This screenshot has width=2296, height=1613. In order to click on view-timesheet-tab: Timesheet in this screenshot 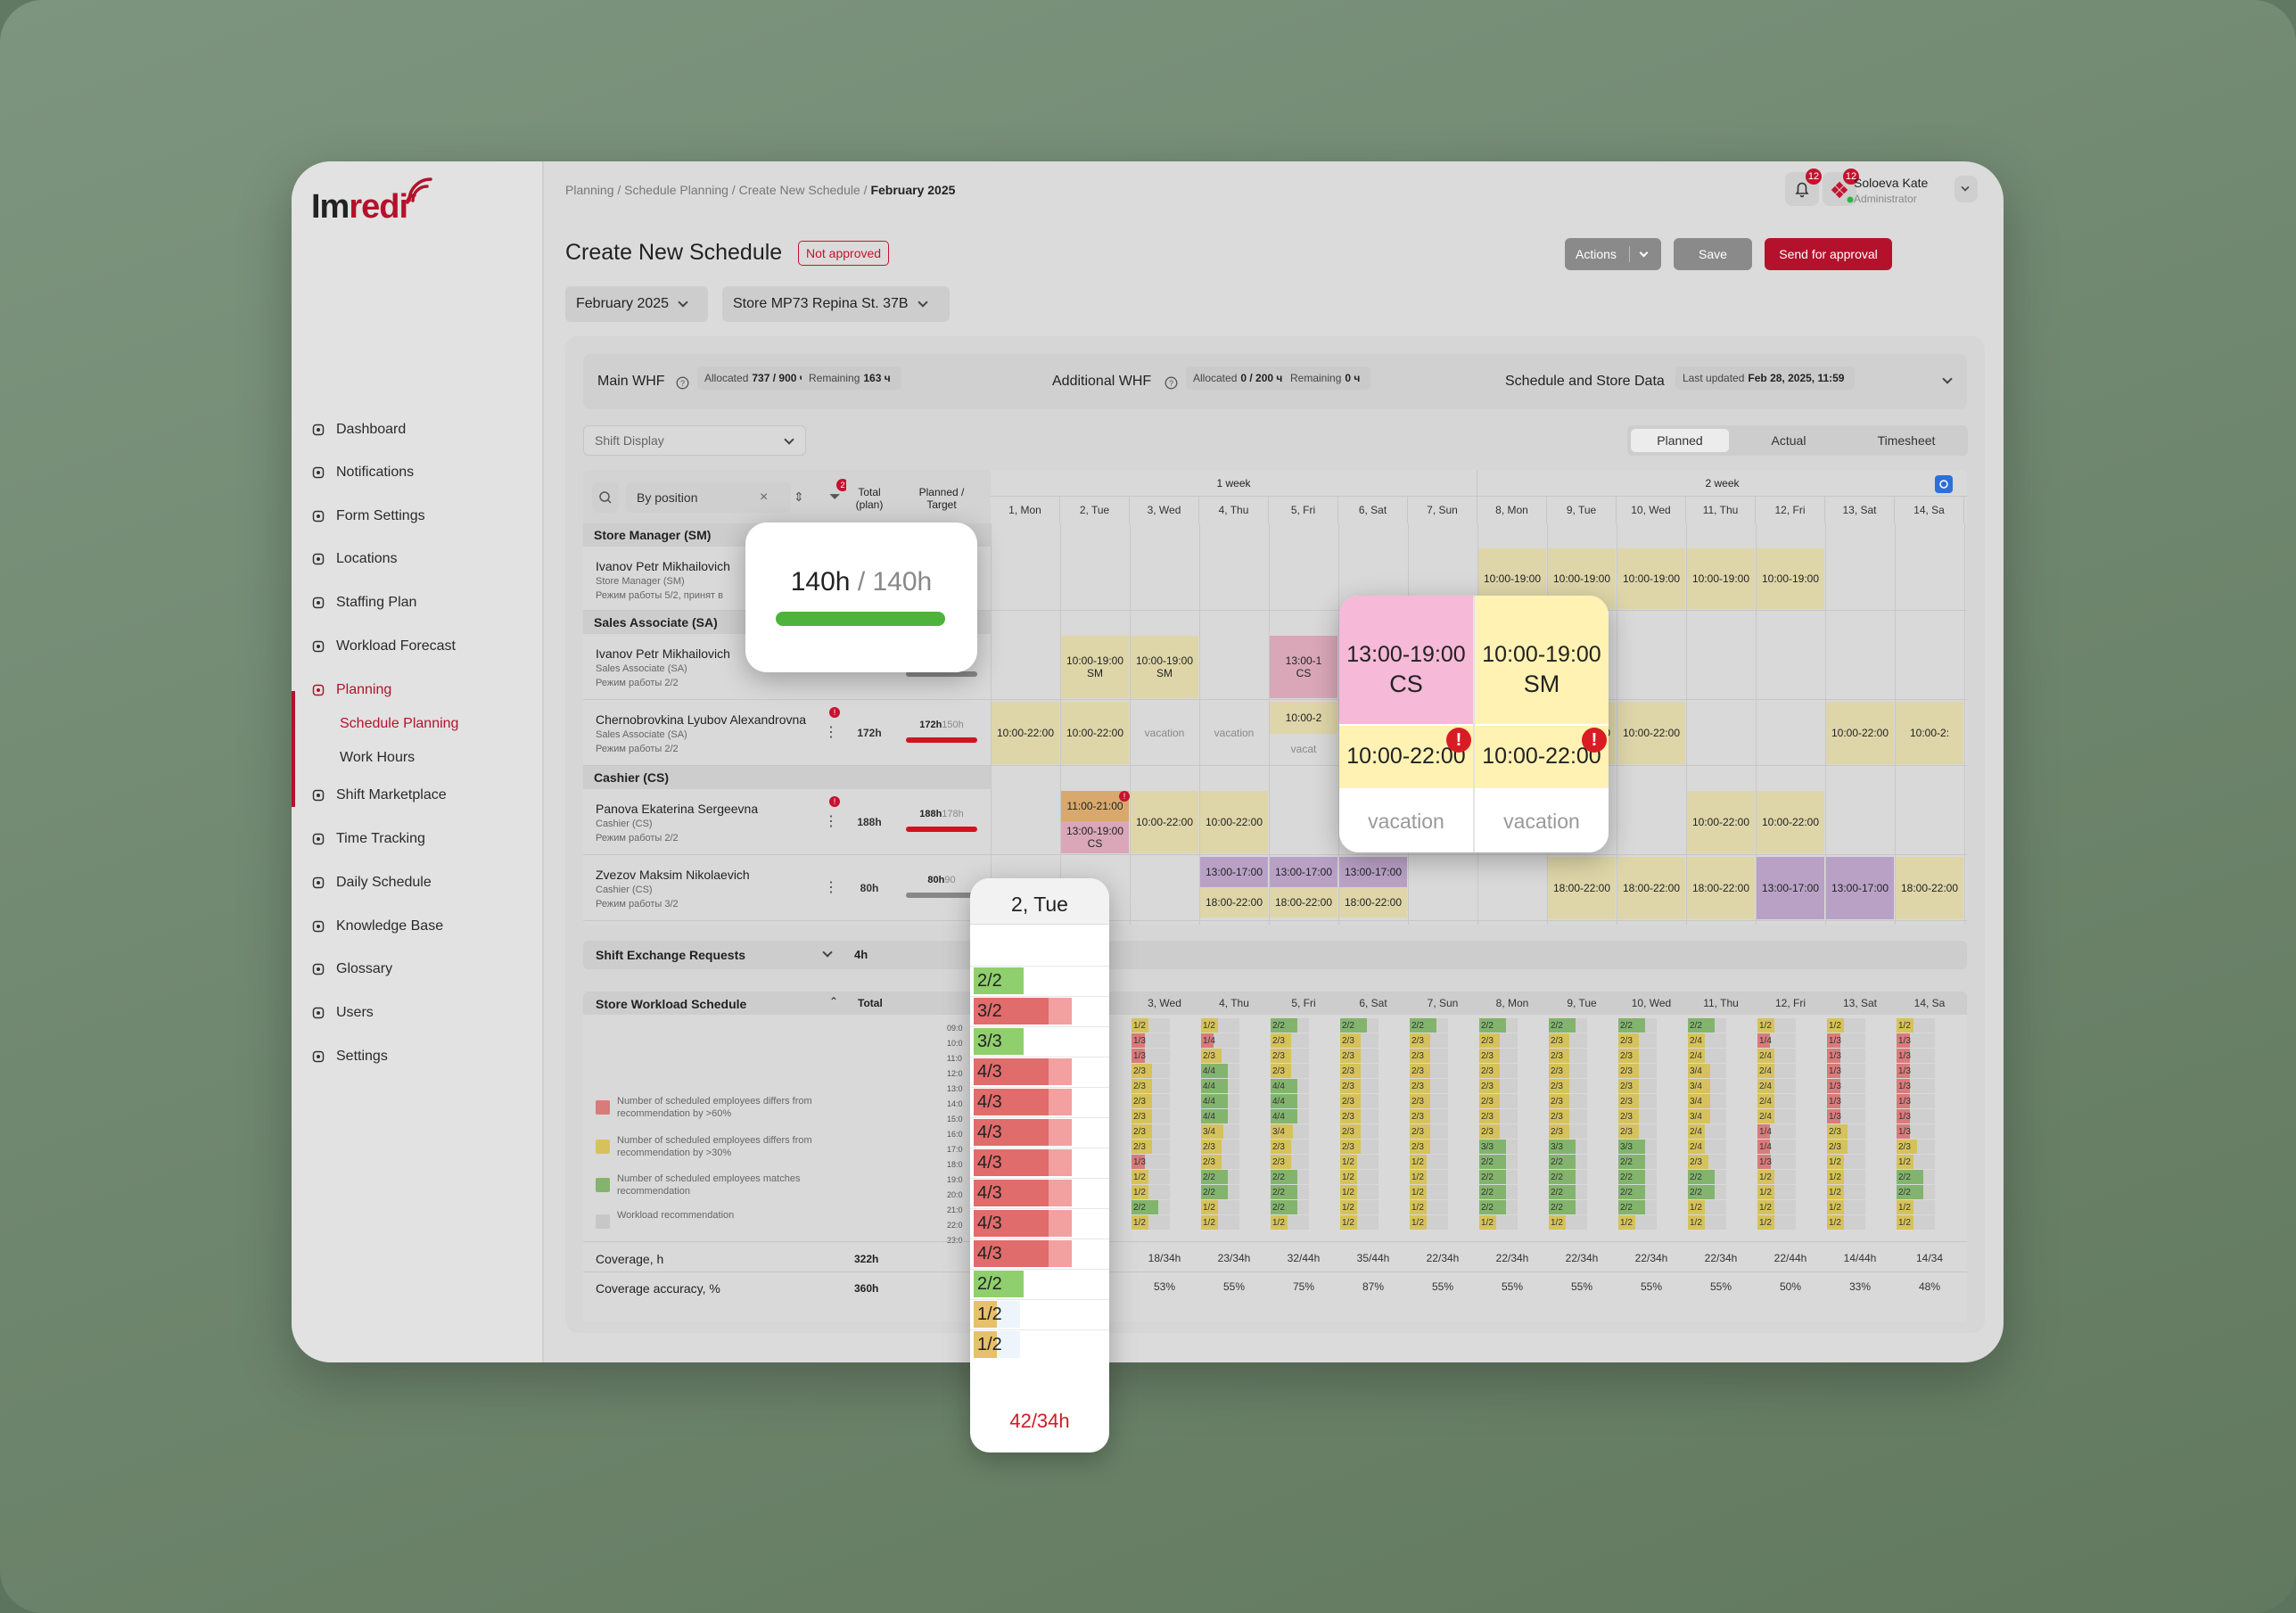, I will do `click(1906, 440)`.